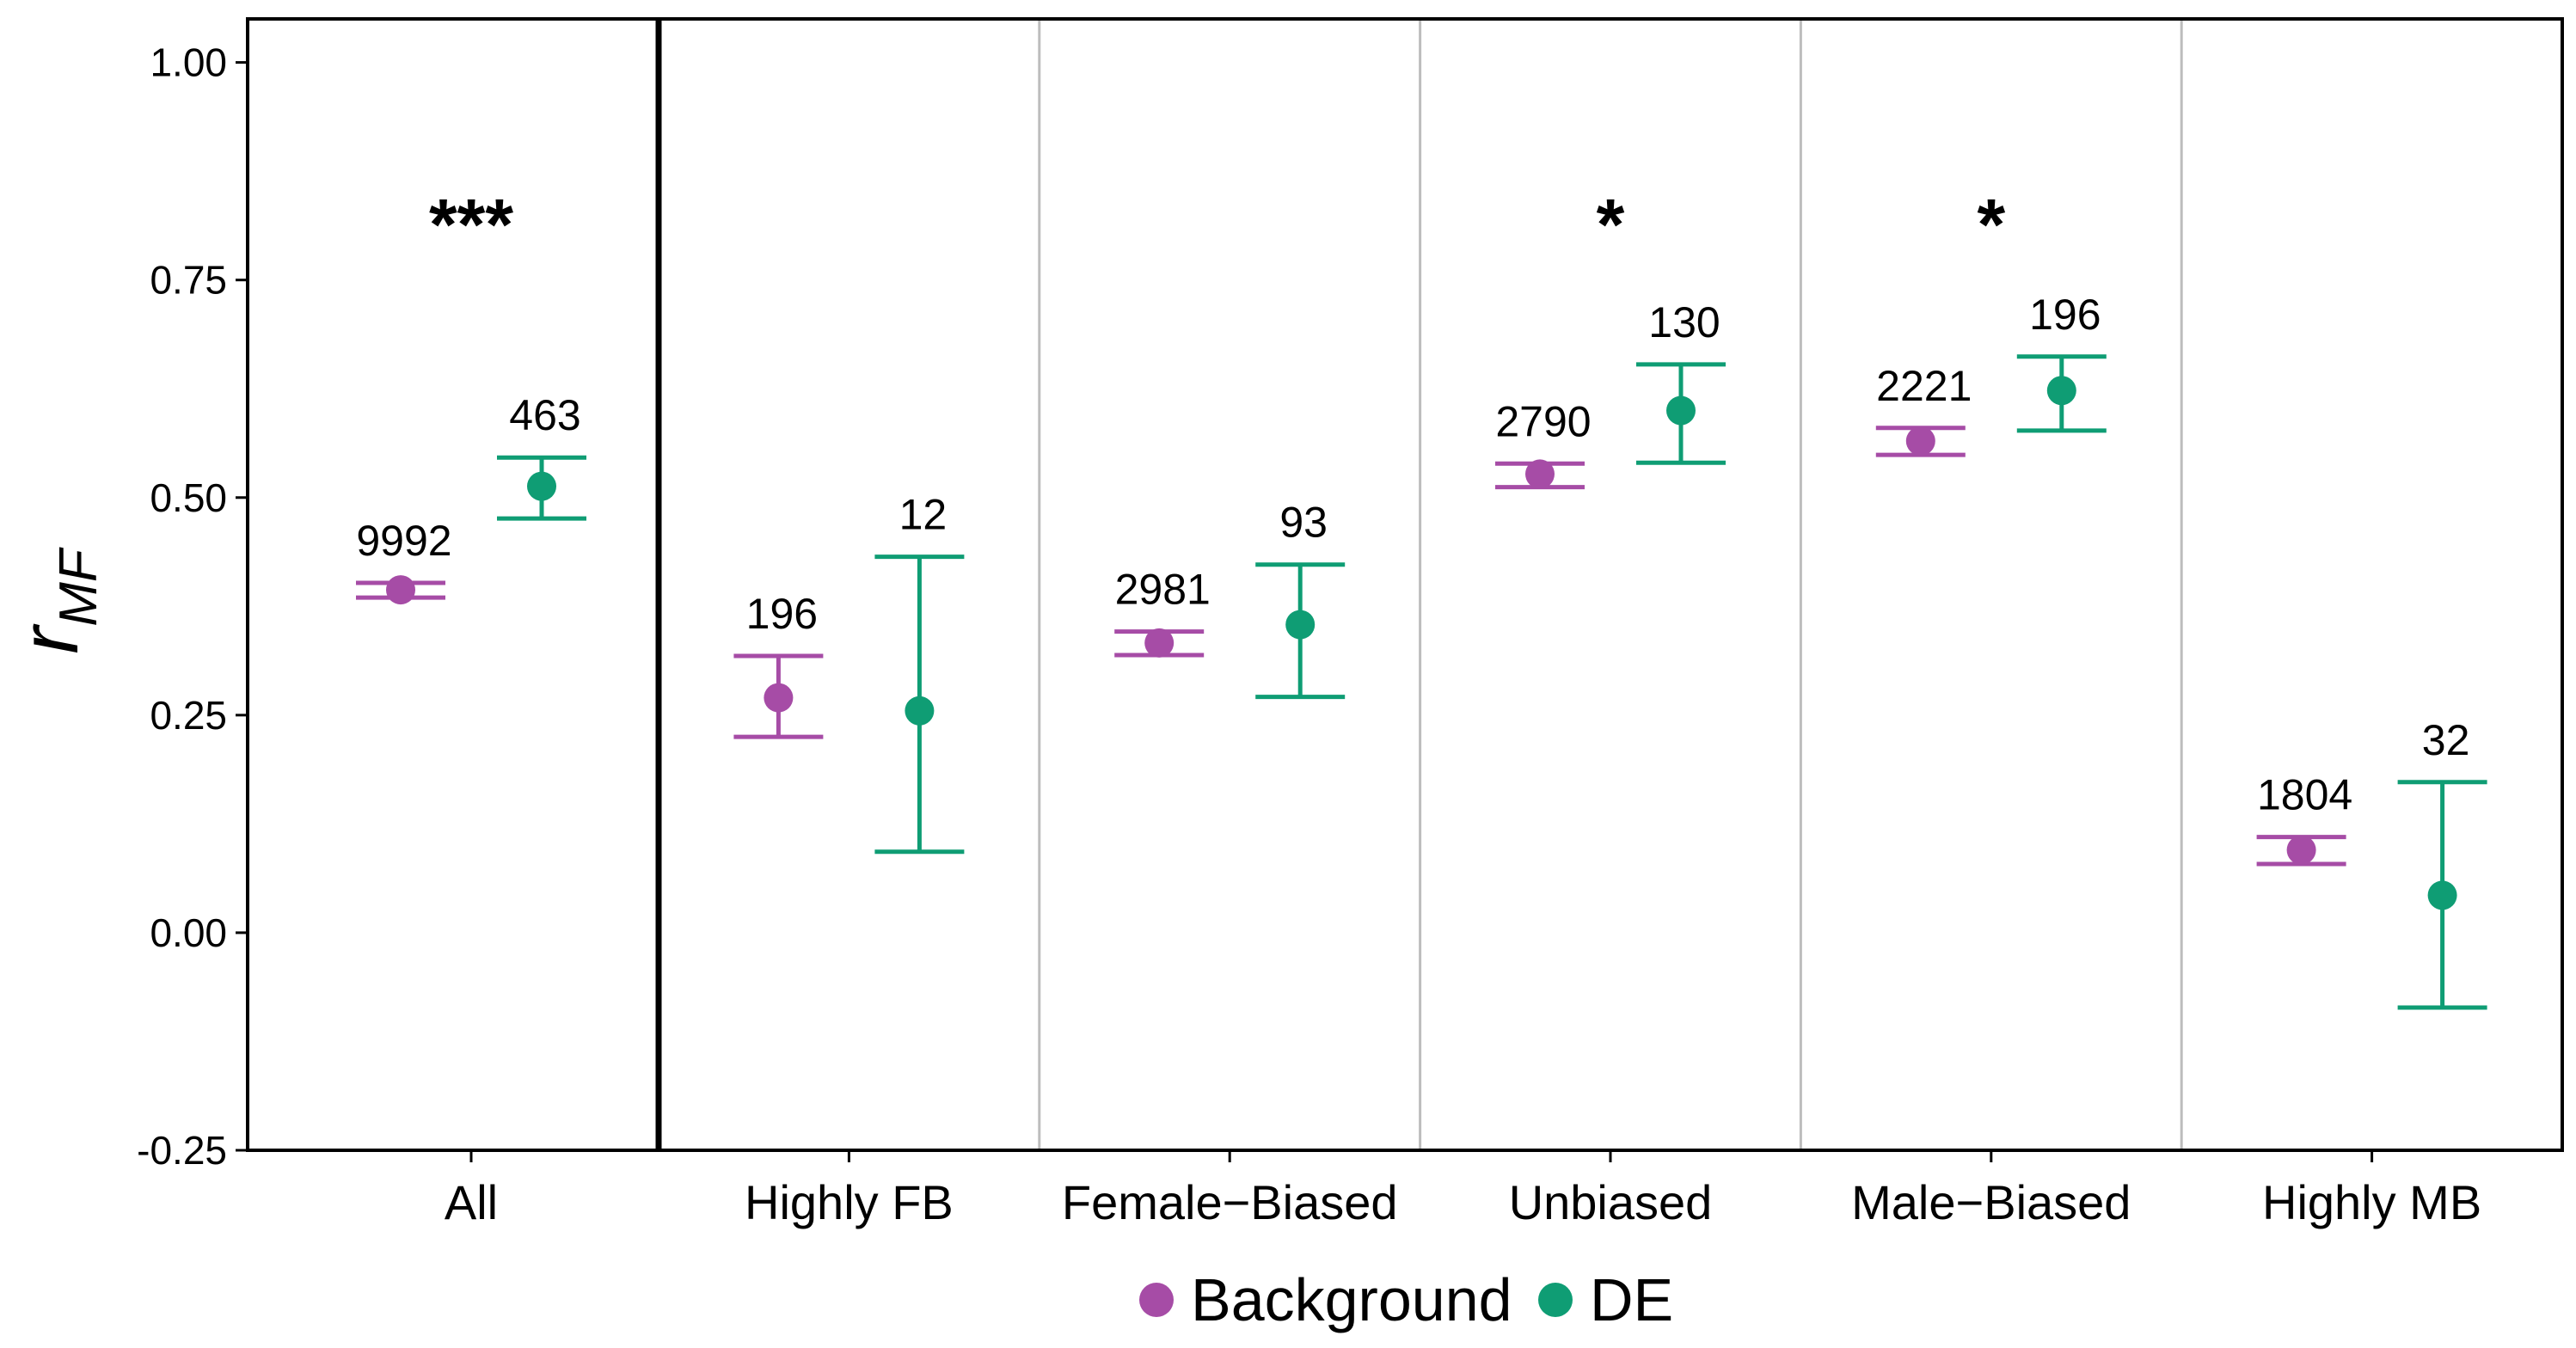  What do you see at coordinates (1543, 421) in the screenshot?
I see `sample-size-label: 2790` at bounding box center [1543, 421].